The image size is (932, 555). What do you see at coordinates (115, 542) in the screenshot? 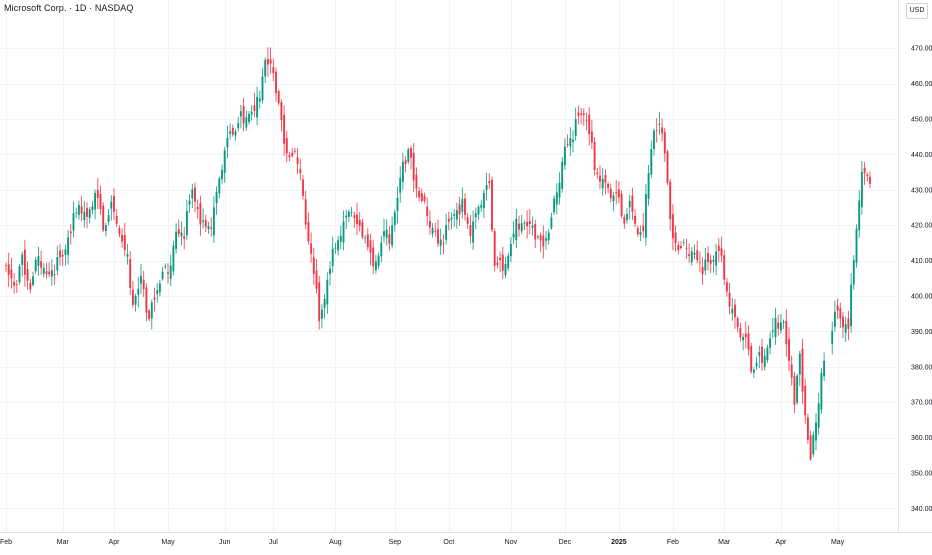
I see `time-tick-label: Apr` at bounding box center [115, 542].